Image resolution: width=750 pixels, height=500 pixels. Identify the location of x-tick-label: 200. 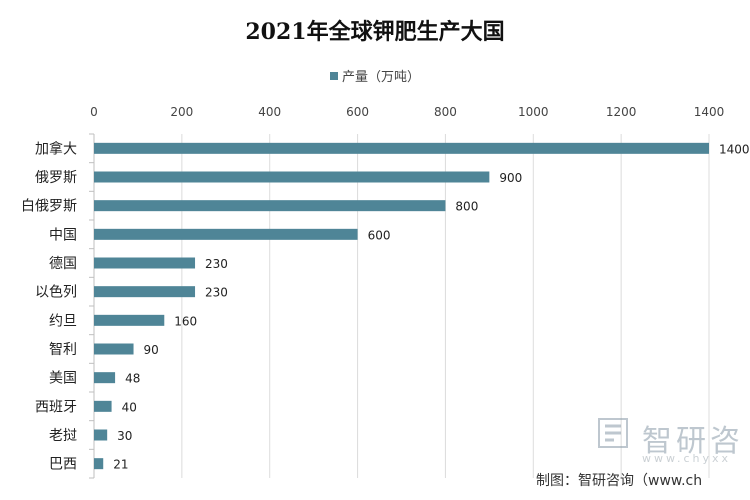
(181, 112).